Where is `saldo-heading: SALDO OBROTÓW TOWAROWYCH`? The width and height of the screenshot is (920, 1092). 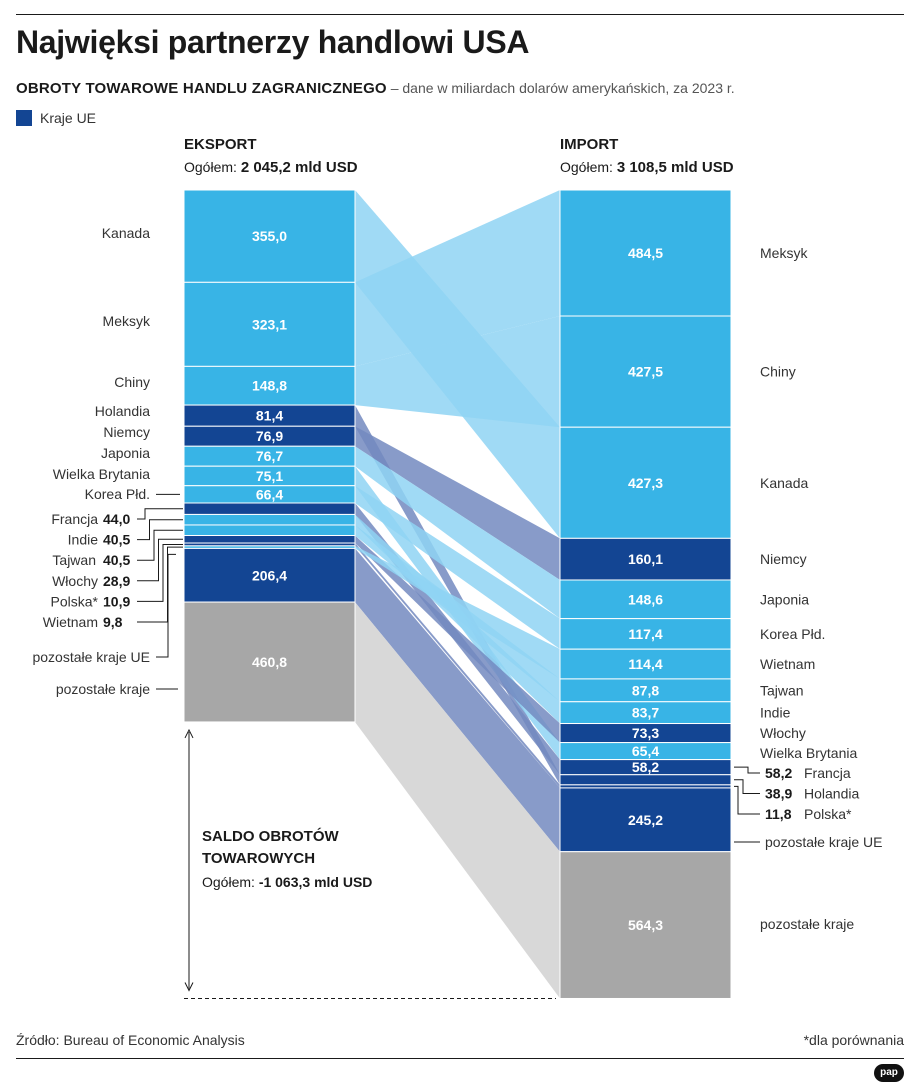 saldo-heading: SALDO OBROTÓW TOWAROWYCH is located at coordinates (270, 847).